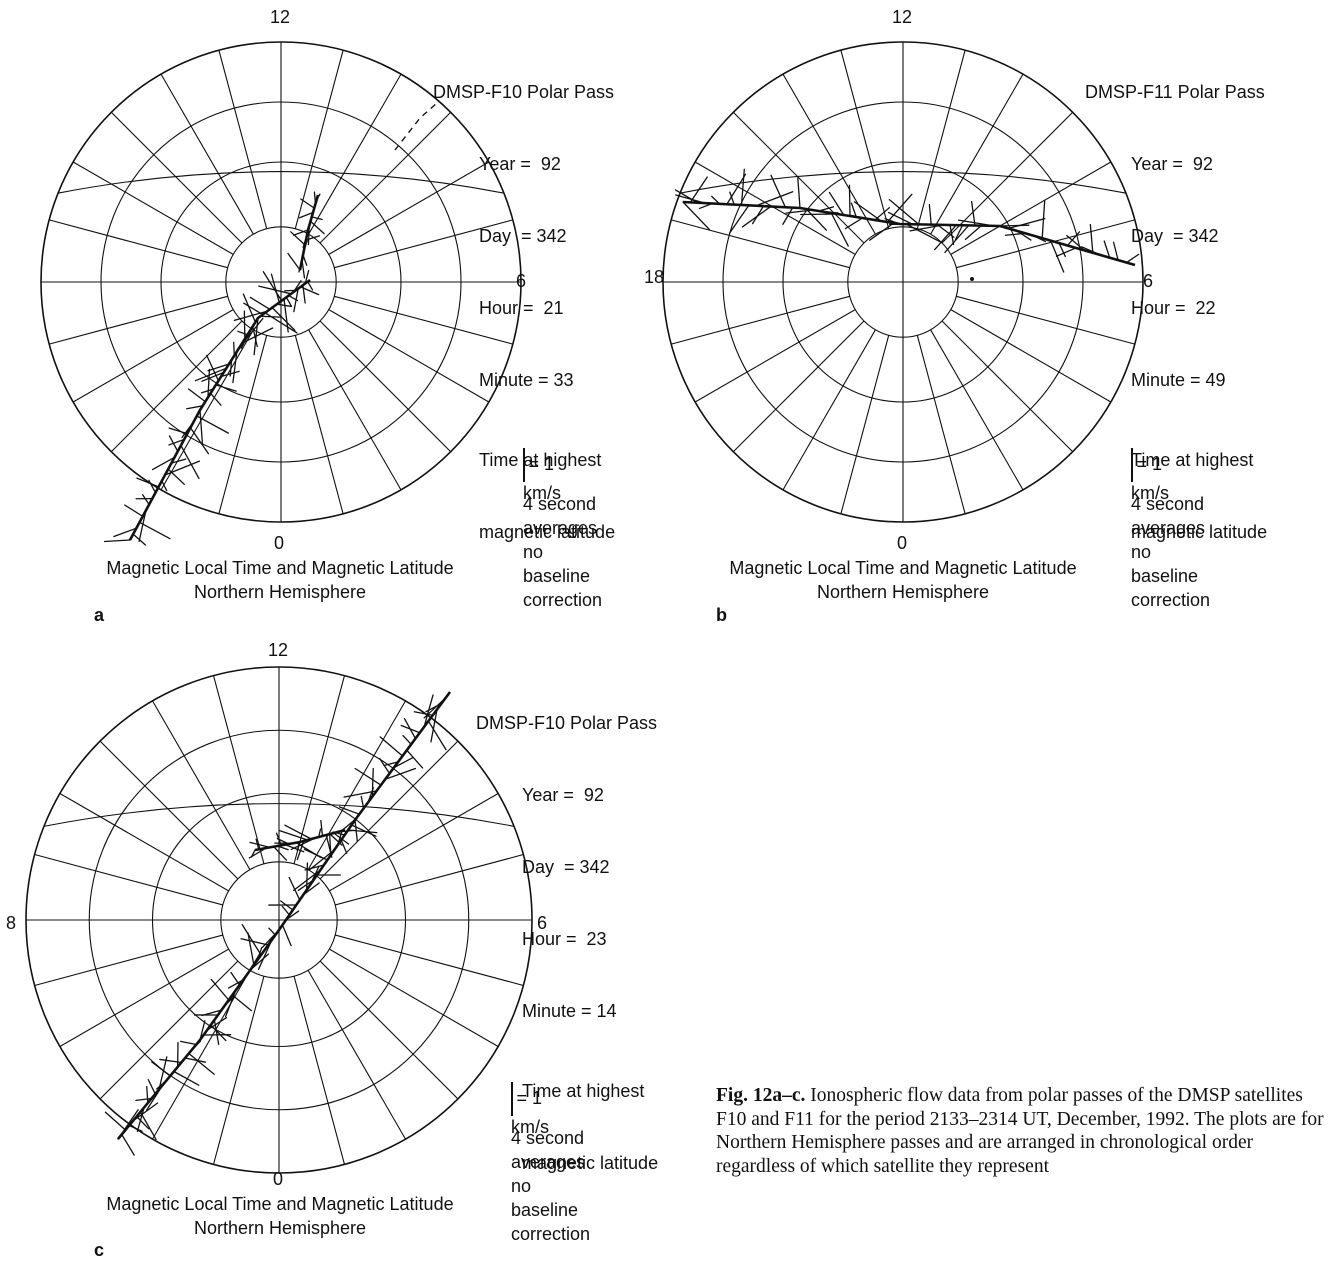  Describe the element at coordinates (1150, 478) in the screenshot. I see `scale-label: = 1 km/s` at that location.